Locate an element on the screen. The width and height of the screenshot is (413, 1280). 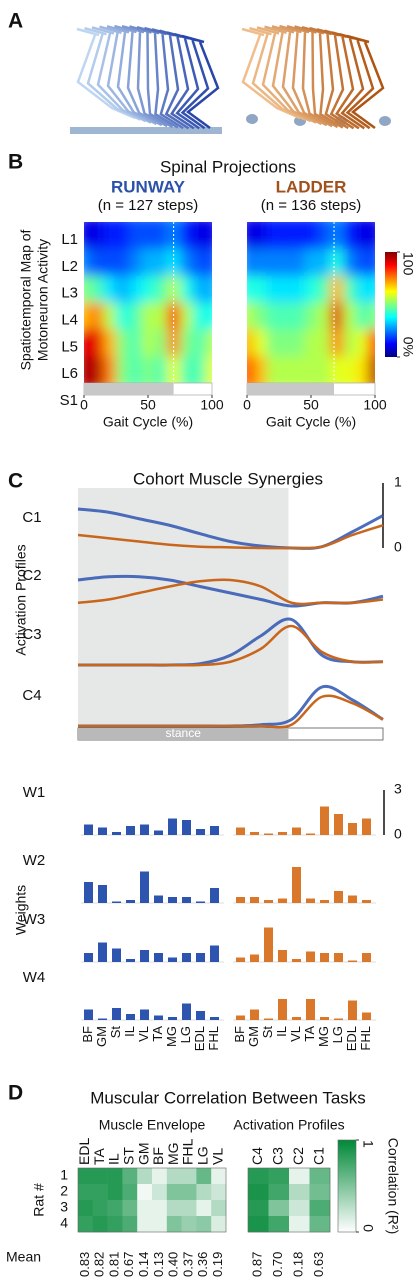
muscle-label: LG is located at coordinates (337, 1034).